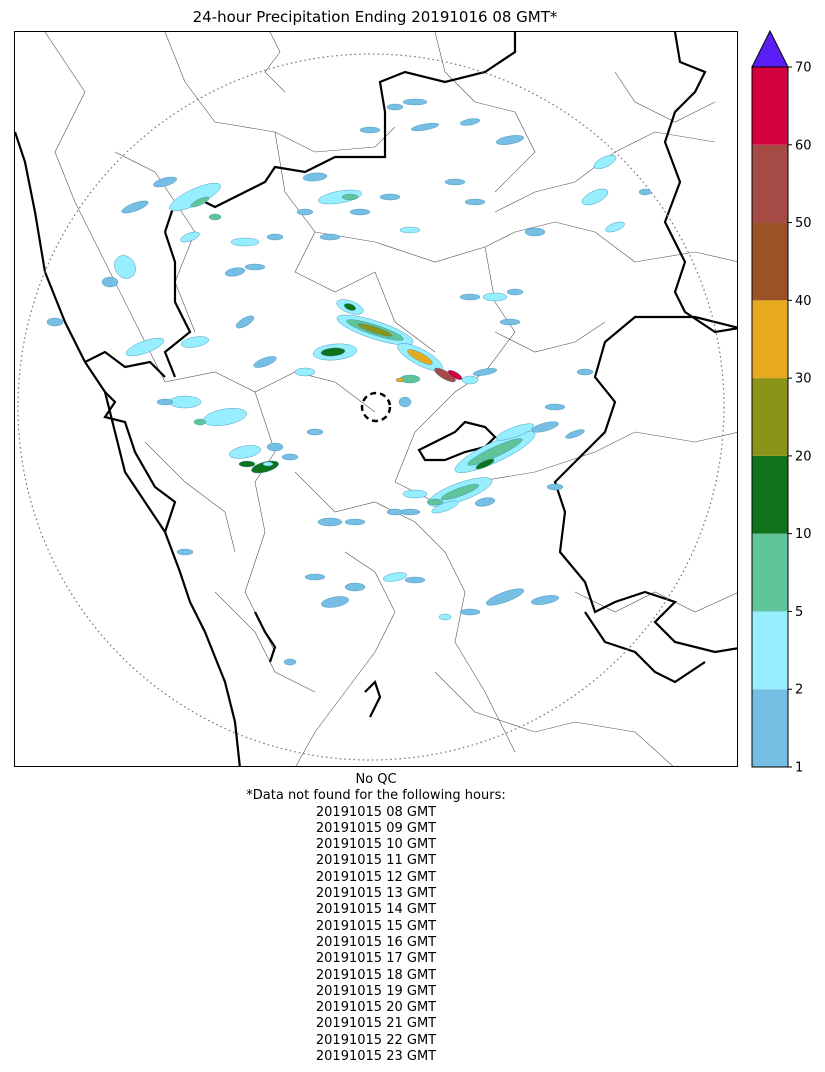 This screenshot has width=825, height=1072. Describe the element at coordinates (376, 407) in the screenshot. I see `radar-site-marker` at that location.